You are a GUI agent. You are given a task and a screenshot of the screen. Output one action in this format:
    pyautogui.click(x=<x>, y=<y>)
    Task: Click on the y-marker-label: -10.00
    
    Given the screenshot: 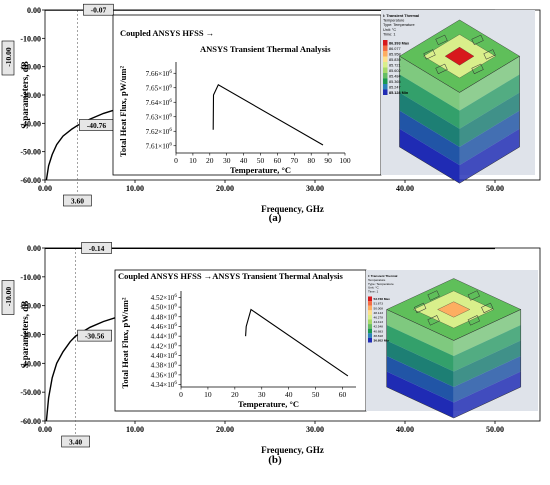 What is the action you would take?
    pyautogui.click(x=8, y=297)
    